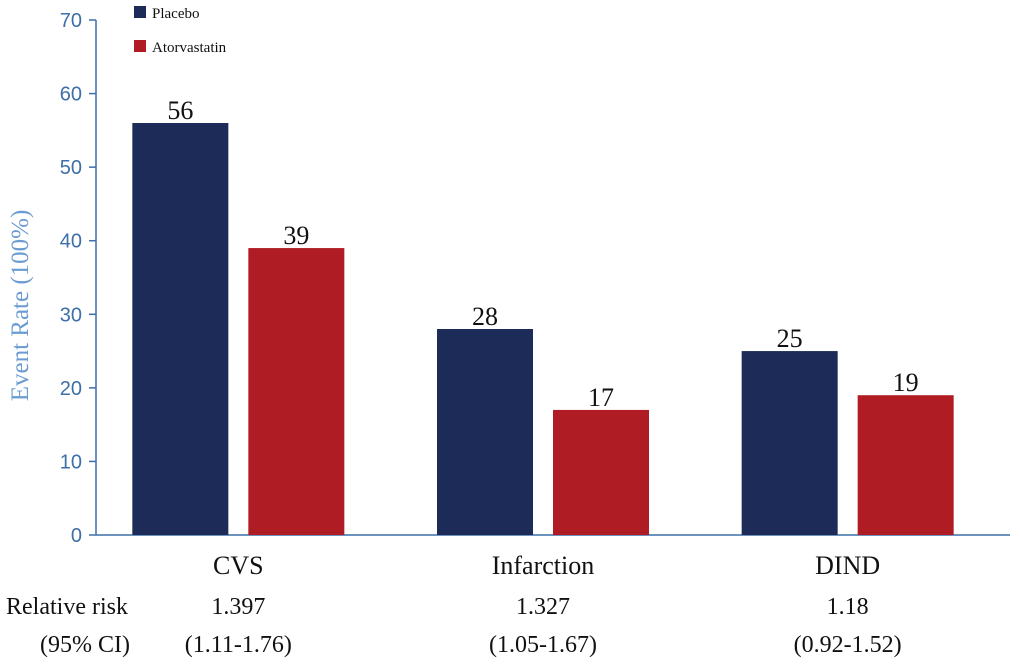  What do you see at coordinates (790, 338) in the screenshot?
I see `data-label: 25` at bounding box center [790, 338].